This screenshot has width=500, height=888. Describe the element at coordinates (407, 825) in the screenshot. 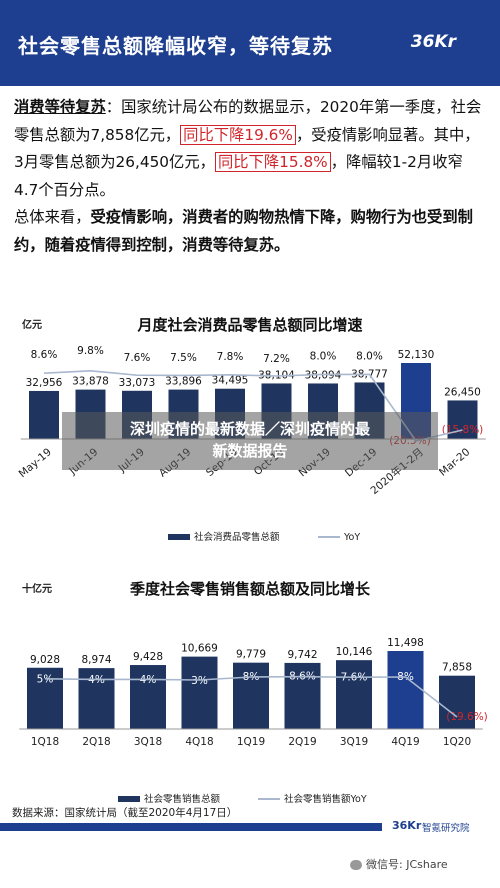

I see `footer-logo: 36Kr` at that location.